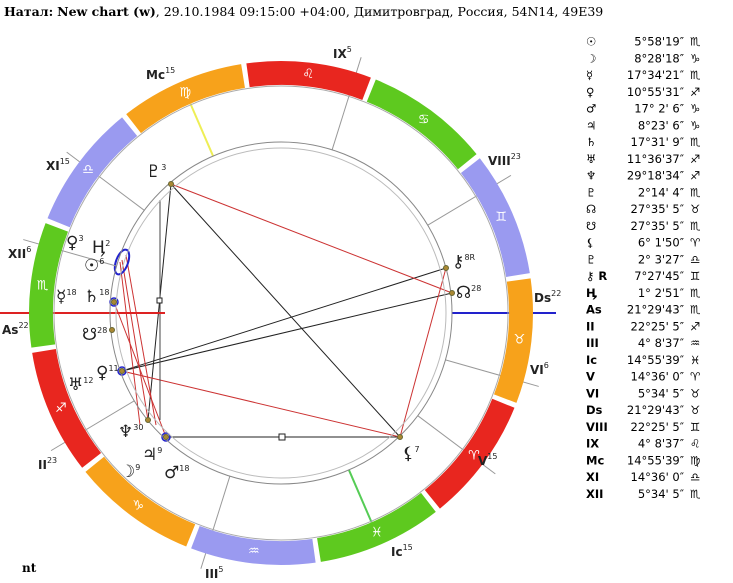 This screenshot has width=733, height=583. What do you see at coordinates (360, 496) in the screenshot?
I see `house-cusp` at bounding box center [360, 496].